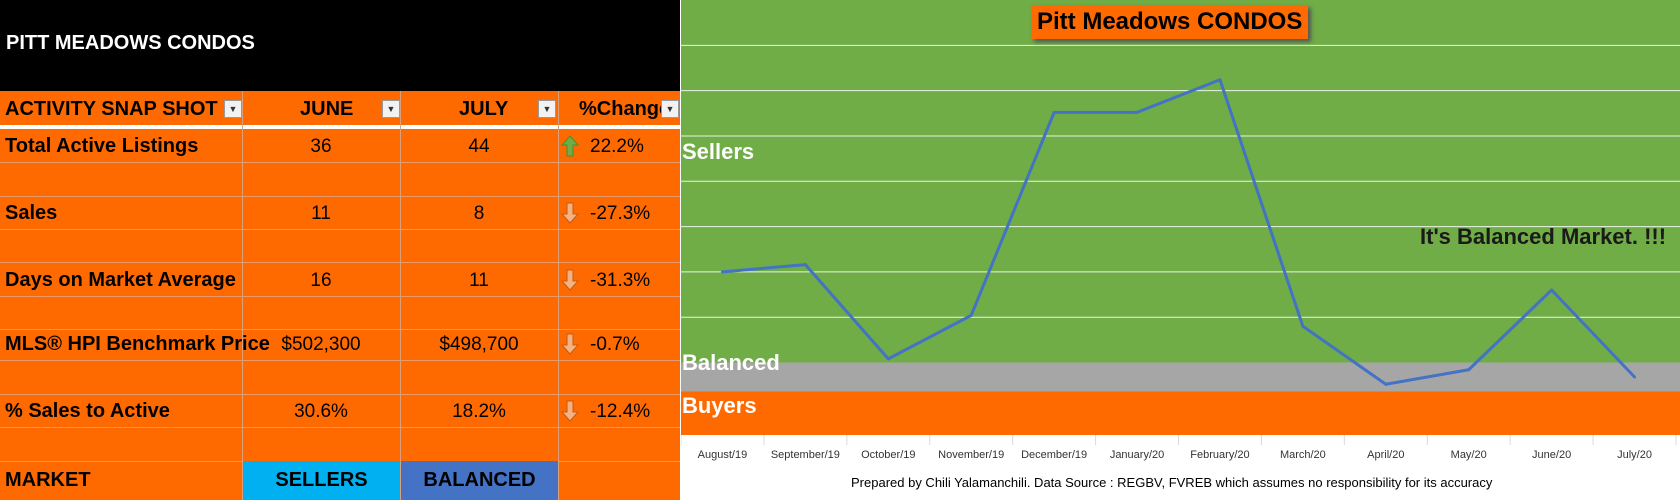  I want to click on header-activity: ACTIVITY SNAP SHOT, so click(111, 109).